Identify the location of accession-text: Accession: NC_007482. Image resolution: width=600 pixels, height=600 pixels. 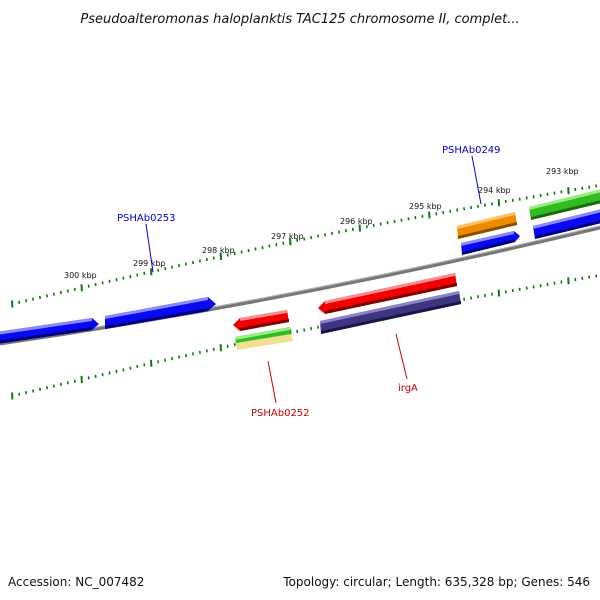
(76, 582).